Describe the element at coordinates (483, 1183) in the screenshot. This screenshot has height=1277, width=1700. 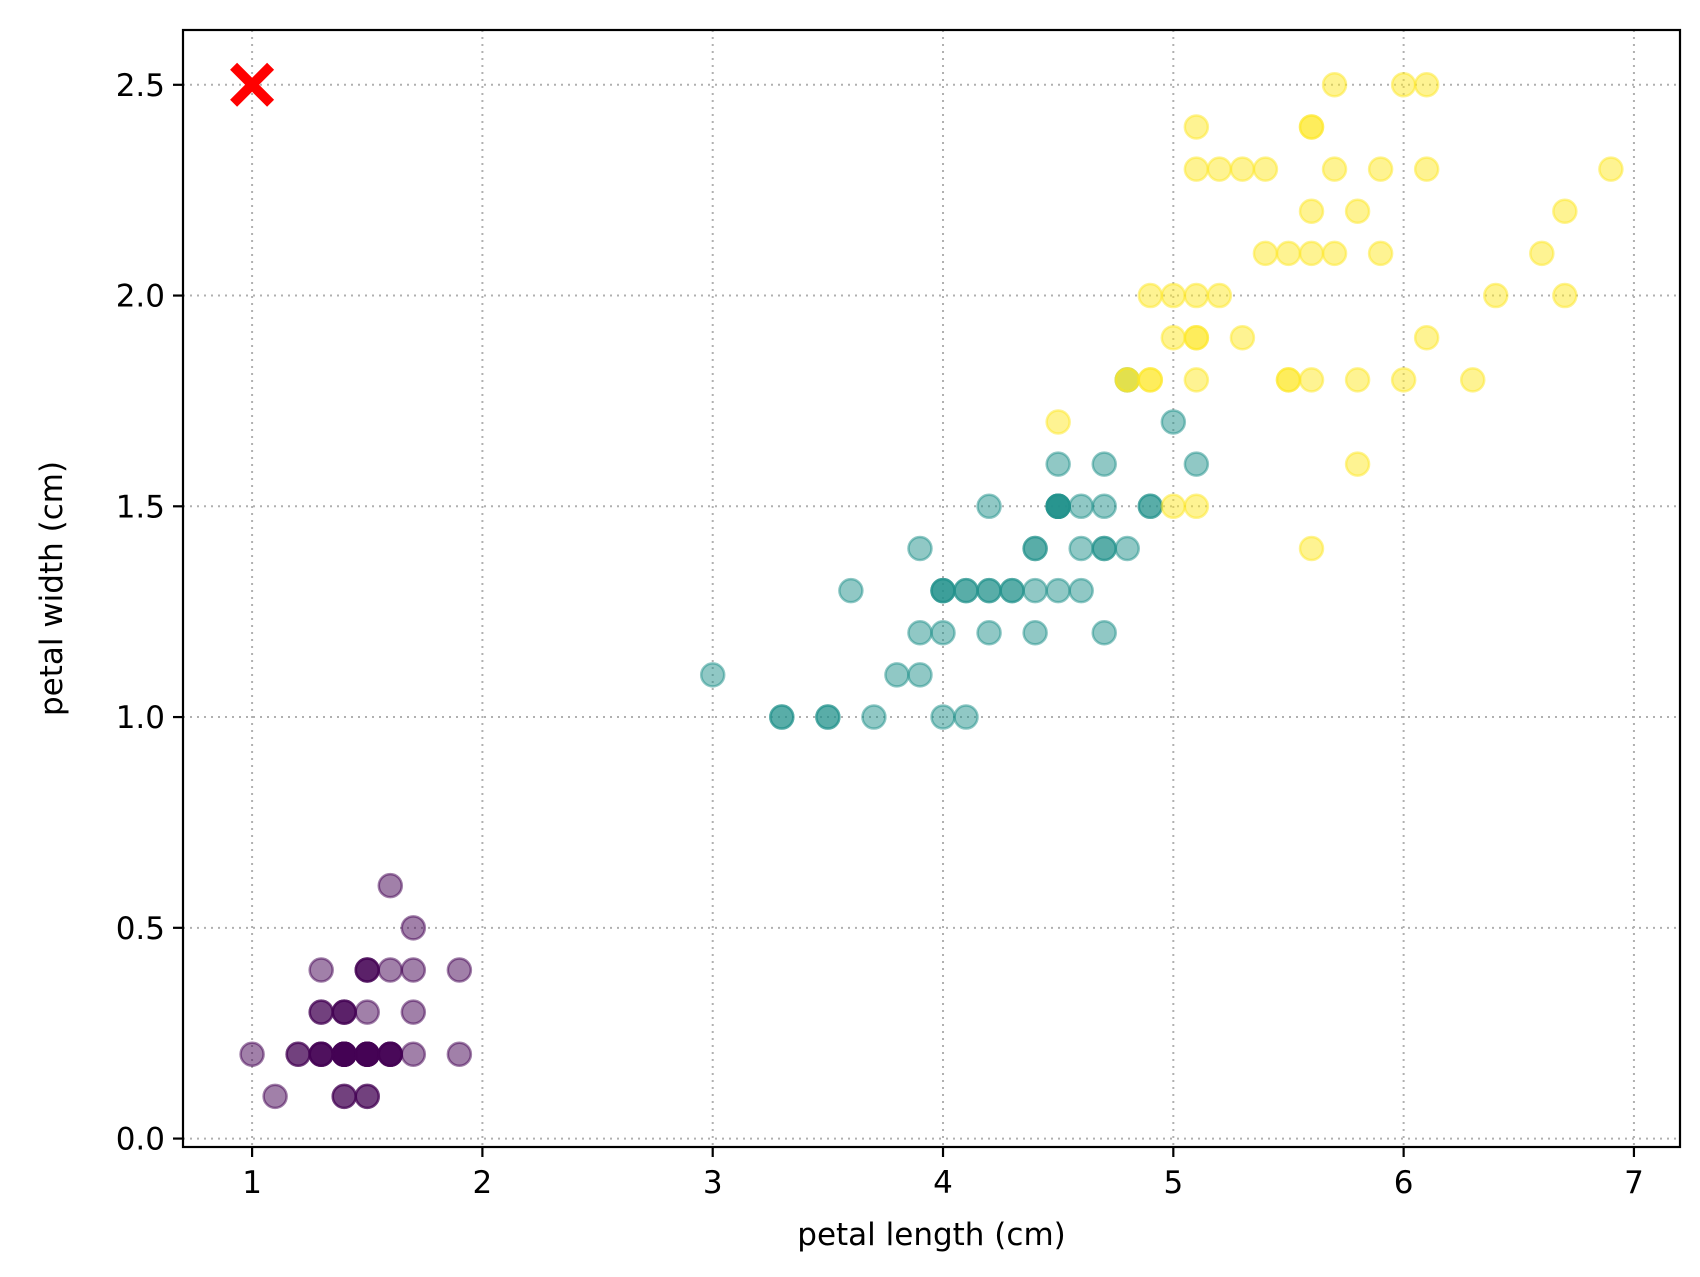
I see `x-tick-label: 2` at that location.